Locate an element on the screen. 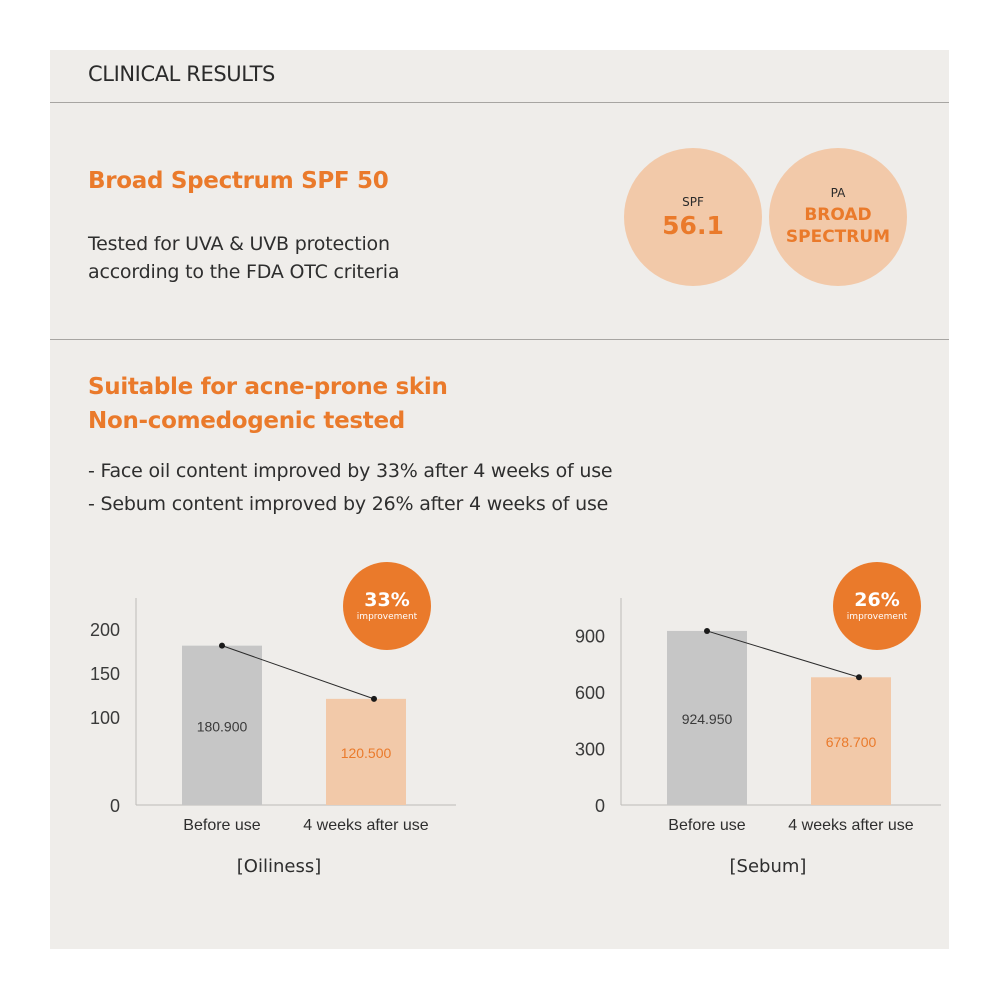  spf-desc-line: Tested for UVA & UVB protection is located at coordinates (239, 244).